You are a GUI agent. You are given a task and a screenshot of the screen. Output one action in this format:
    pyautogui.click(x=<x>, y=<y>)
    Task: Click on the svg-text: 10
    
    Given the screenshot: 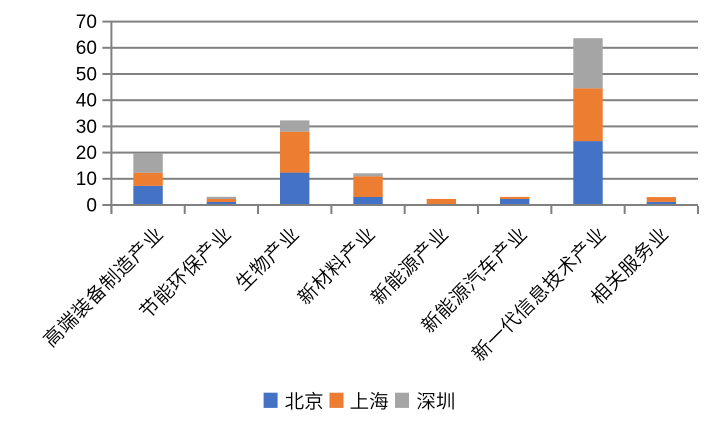 What is the action you would take?
    pyautogui.click(x=86, y=179)
    